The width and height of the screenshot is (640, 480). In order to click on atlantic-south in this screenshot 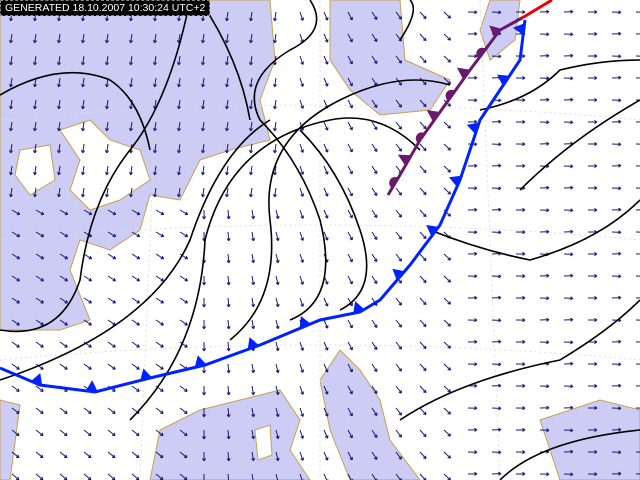, I will do `click(10, 439)`.